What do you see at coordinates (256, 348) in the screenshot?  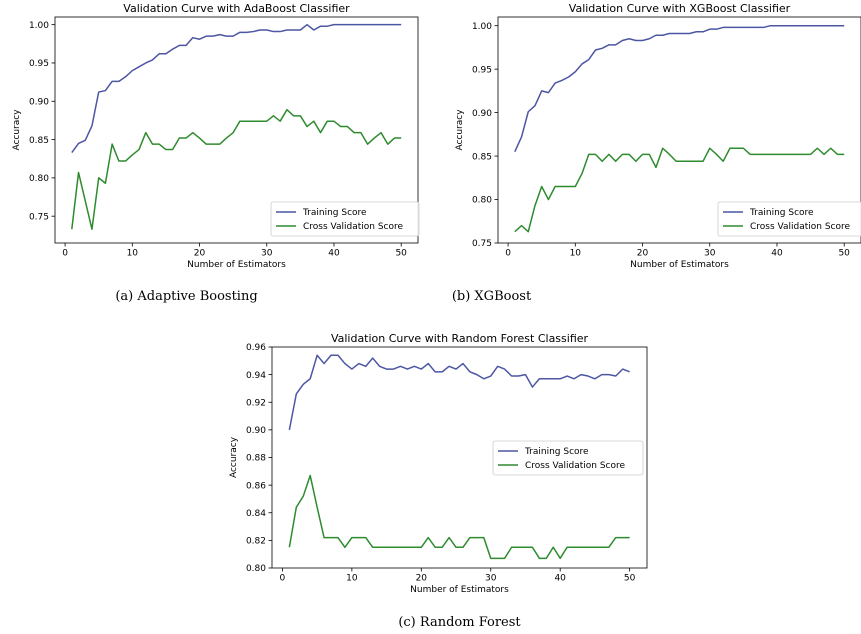 I see `y-tick-label: 0.96` at bounding box center [256, 348].